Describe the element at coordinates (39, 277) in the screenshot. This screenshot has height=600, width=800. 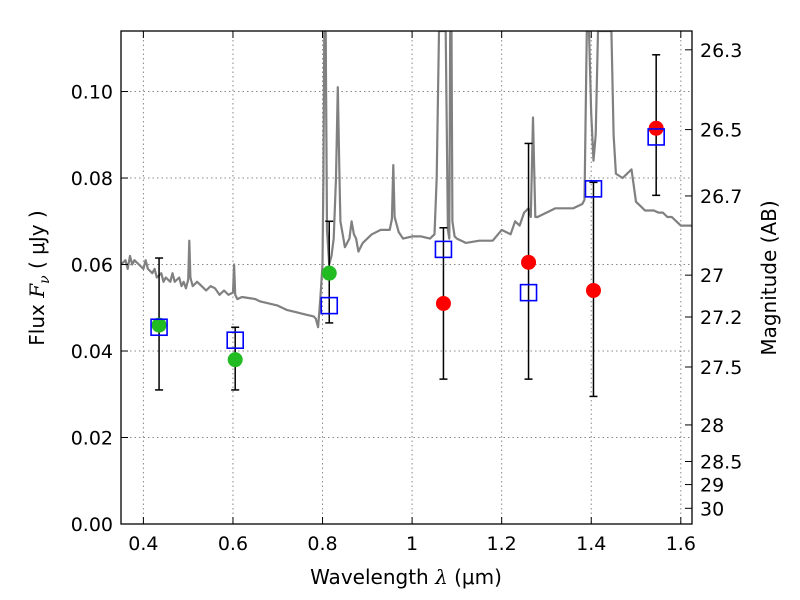
I see `y-axis-title: Flux Fν ( μJy )` at that location.